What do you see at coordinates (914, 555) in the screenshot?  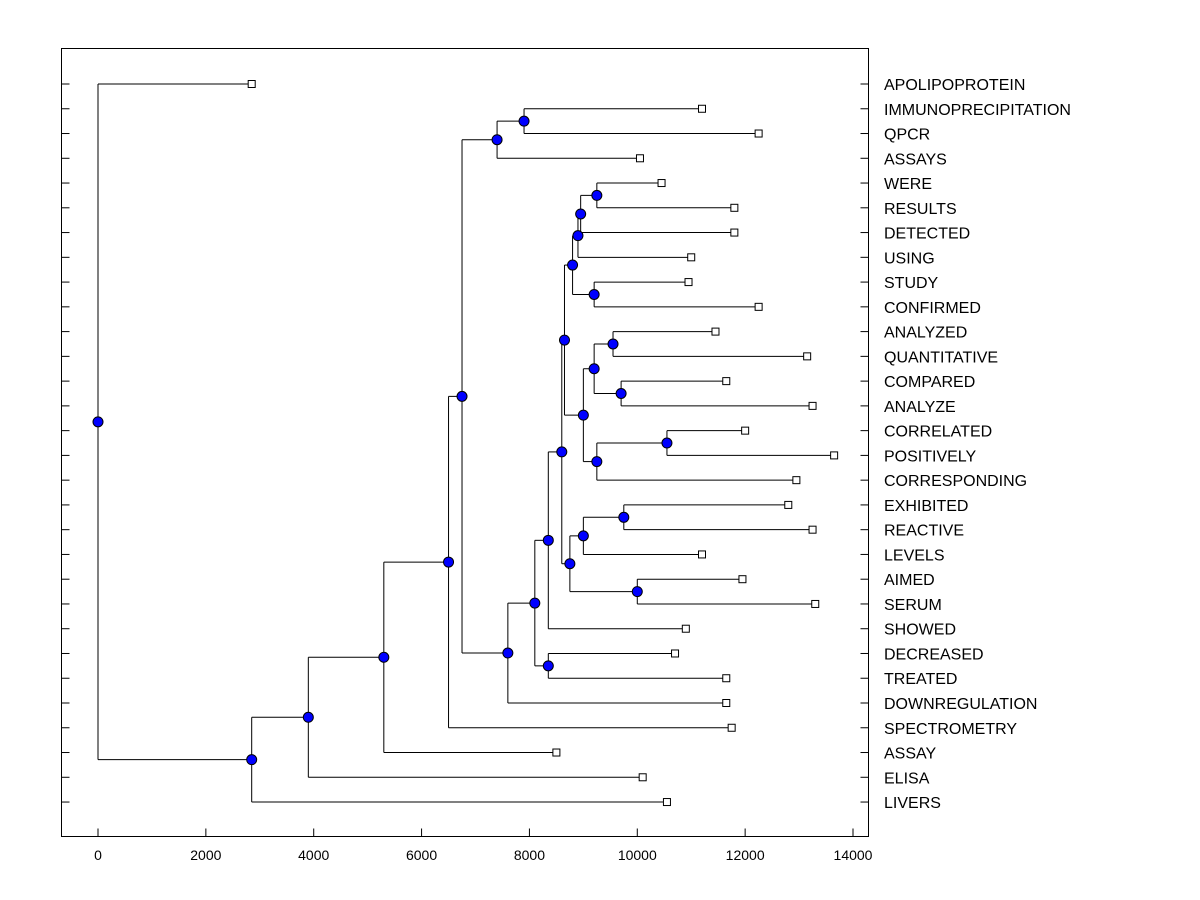 I see `leaf-label: LEVELS` at bounding box center [914, 555].